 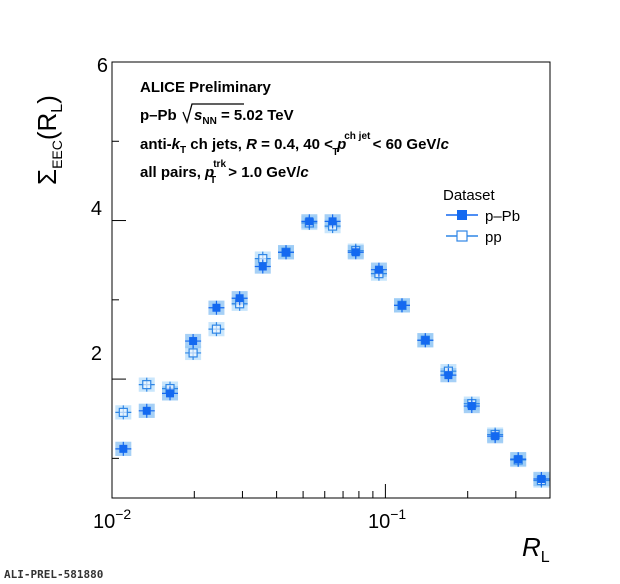 I want to click on figure-reference: ALI-PREL-581880, so click(x=54, y=574).